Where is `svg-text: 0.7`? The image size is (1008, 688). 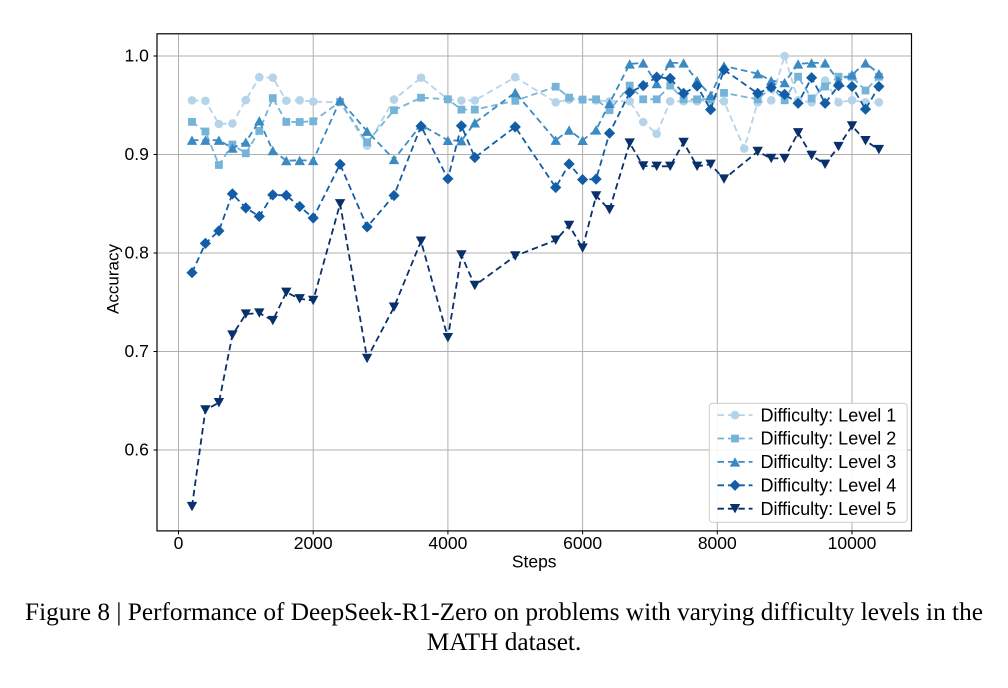
svg-text: 0.7 is located at coordinates (136, 351).